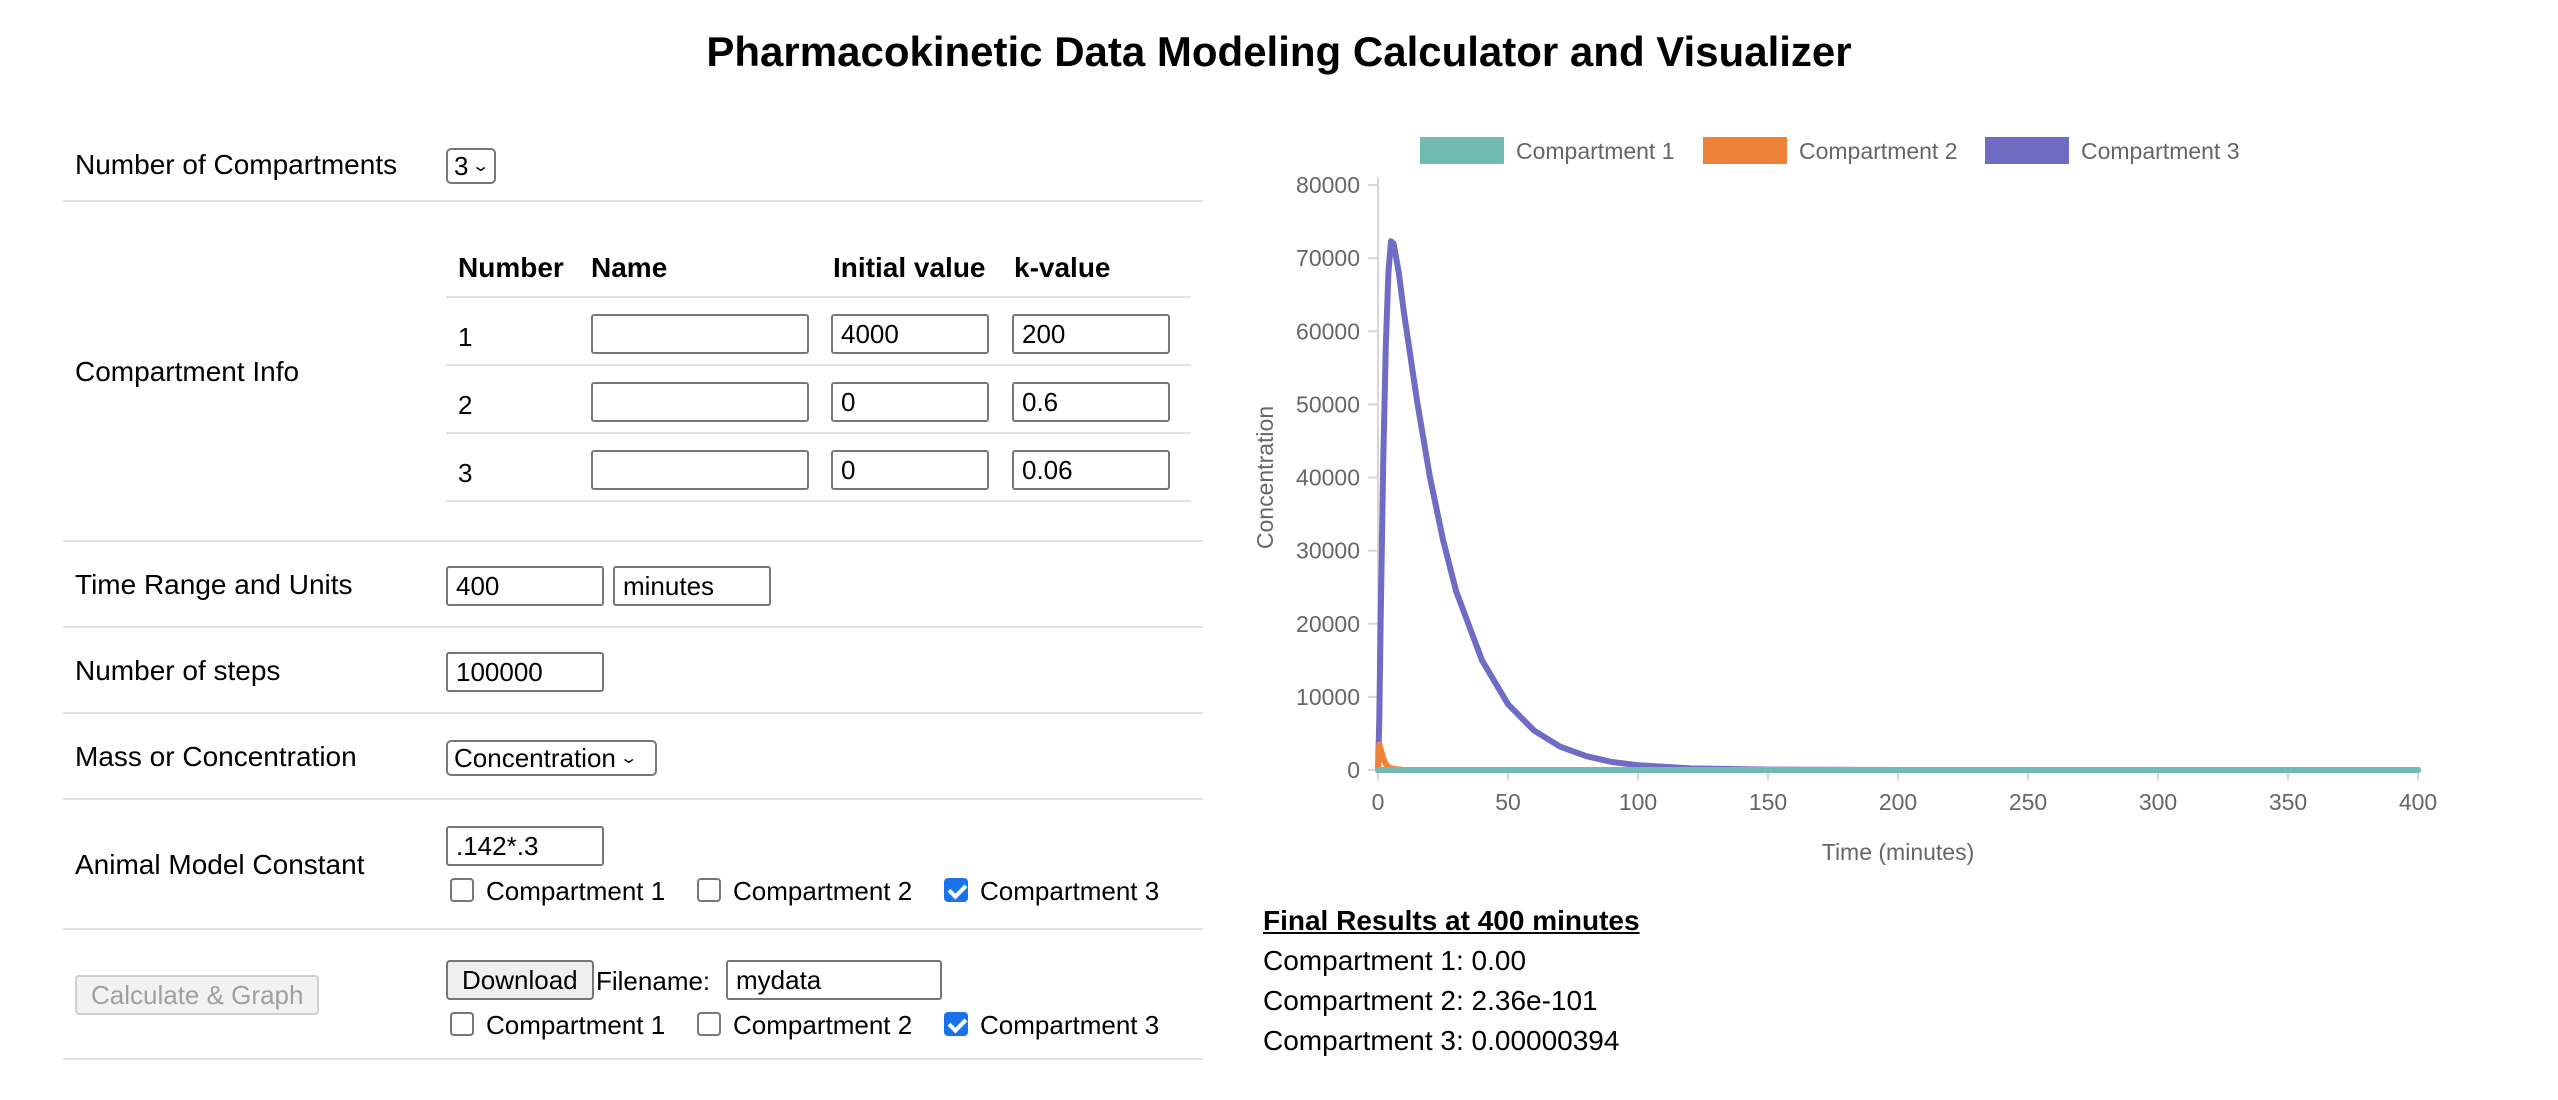  What do you see at coordinates (653, 981) in the screenshot?
I see `filename-label: Filename:` at bounding box center [653, 981].